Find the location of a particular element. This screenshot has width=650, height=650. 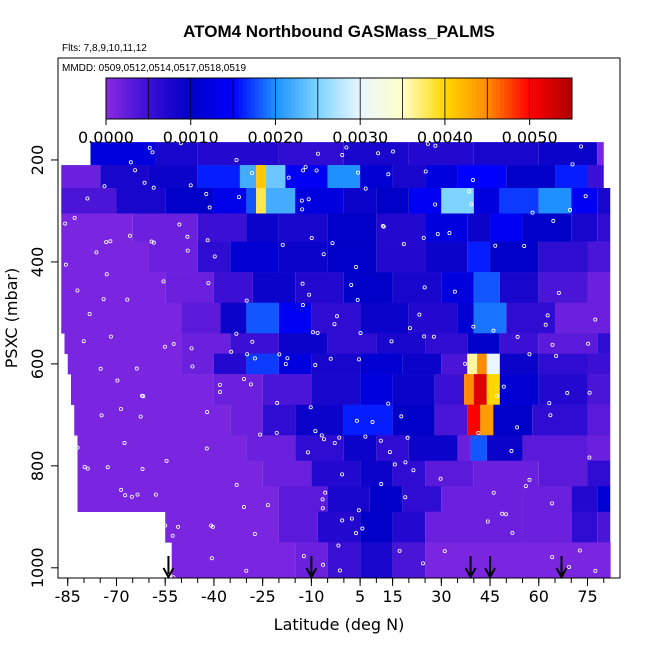

x-tick-label: 5 is located at coordinates (360, 596).